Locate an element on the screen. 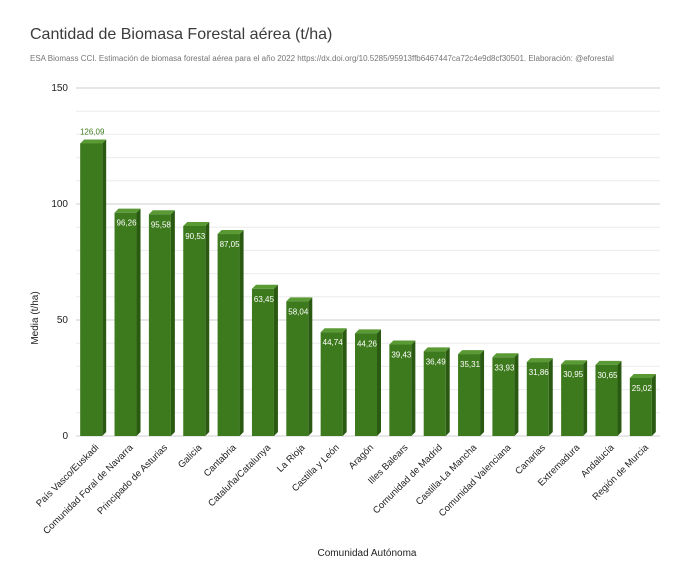 This screenshot has height=588, width=690. data-label: 36,49 is located at coordinates (436, 361).